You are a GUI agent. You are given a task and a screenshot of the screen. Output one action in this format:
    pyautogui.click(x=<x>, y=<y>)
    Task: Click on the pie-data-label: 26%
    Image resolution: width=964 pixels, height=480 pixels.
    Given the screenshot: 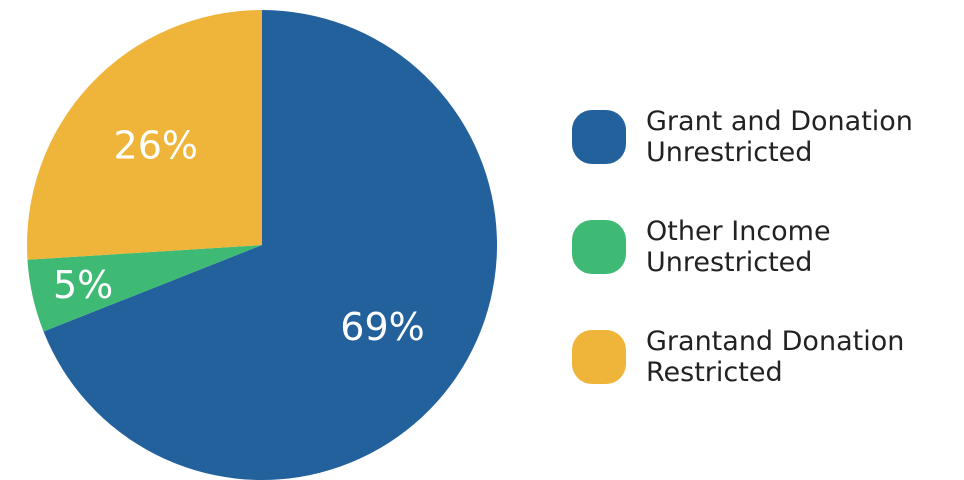 What is the action you would take?
    pyautogui.click(x=156, y=145)
    